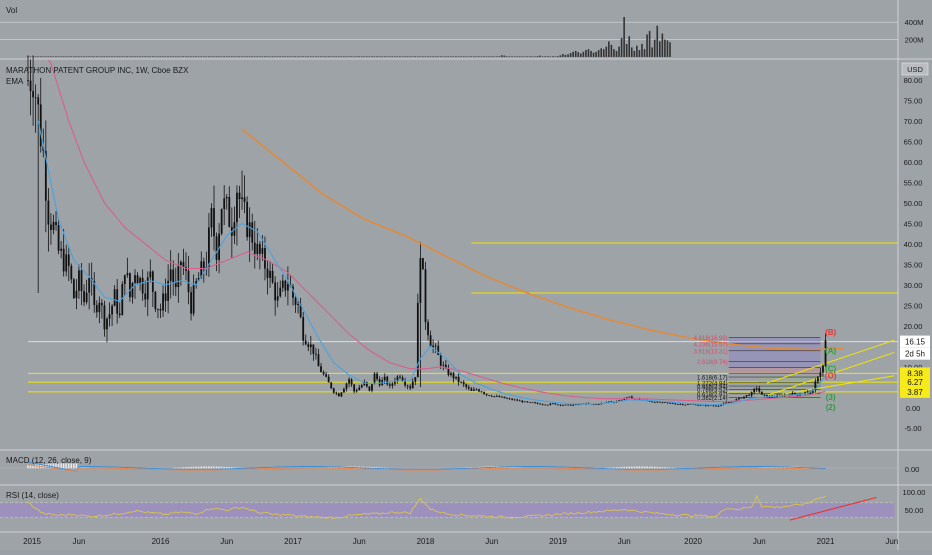  I want to click on time-axis-label: 2018, so click(426, 541).